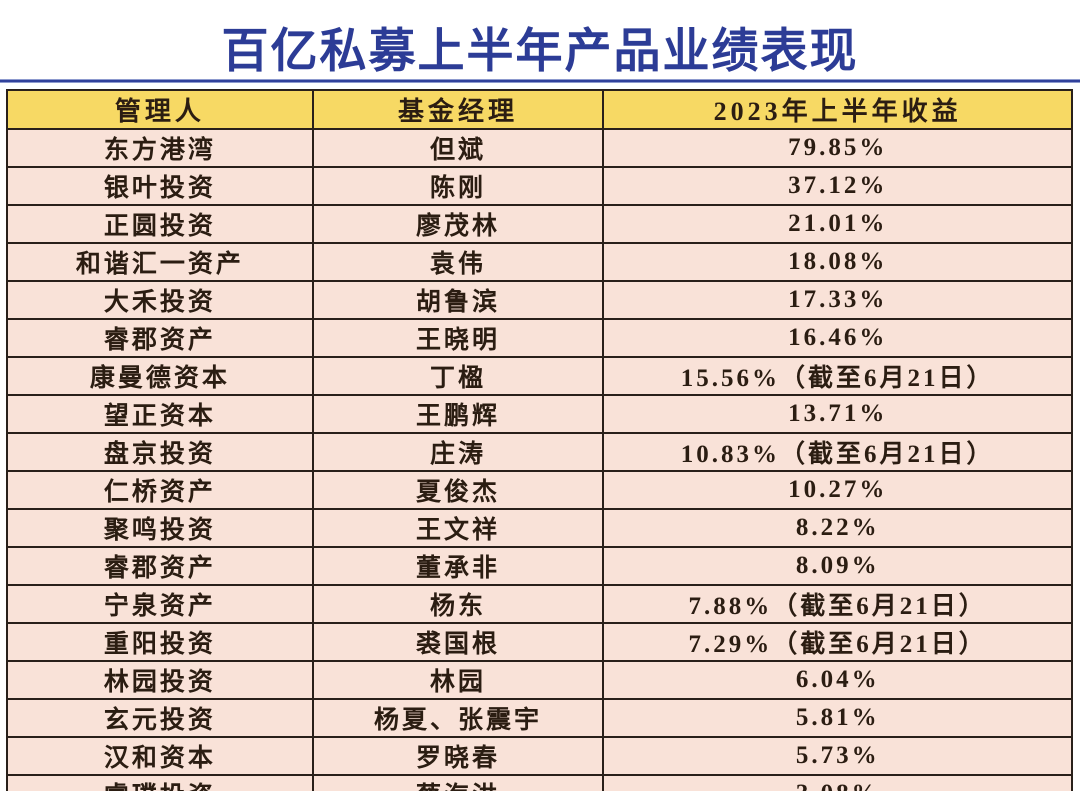  What do you see at coordinates (458, 604) in the screenshot?
I see `fund-manager-cell: 杨东` at bounding box center [458, 604].